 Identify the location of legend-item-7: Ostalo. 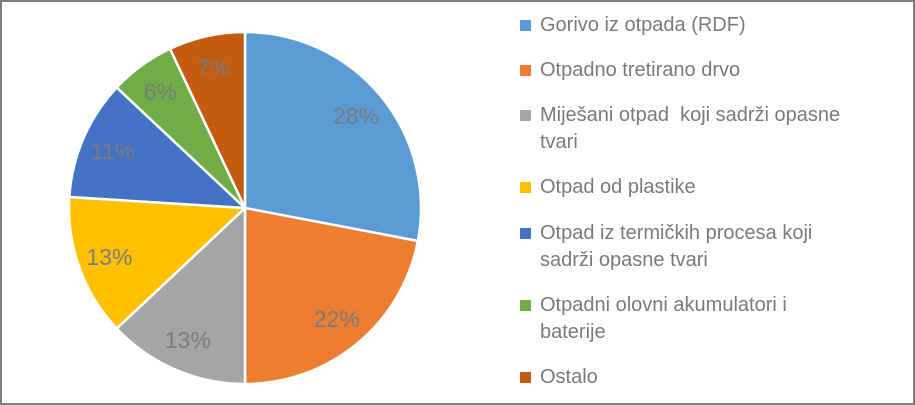
(712, 377).